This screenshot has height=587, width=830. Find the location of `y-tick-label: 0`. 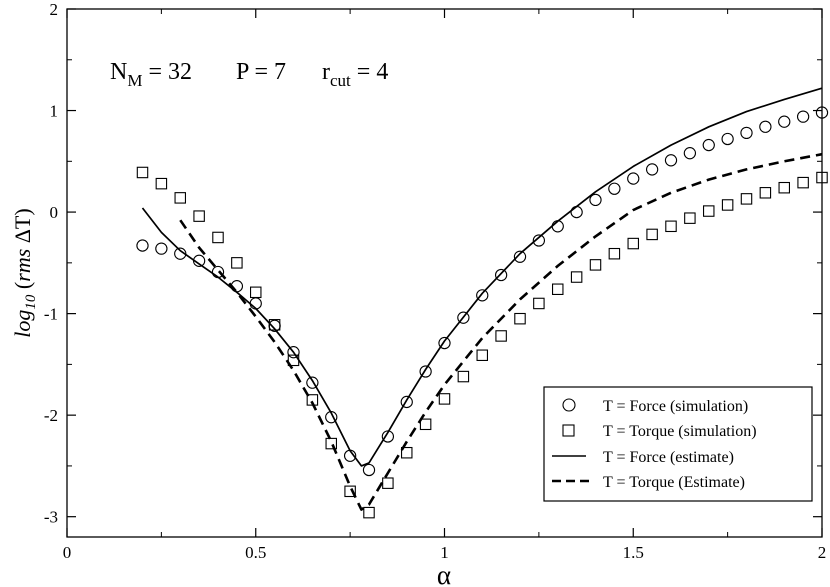

y-tick-label: 0 is located at coordinates (54, 212).